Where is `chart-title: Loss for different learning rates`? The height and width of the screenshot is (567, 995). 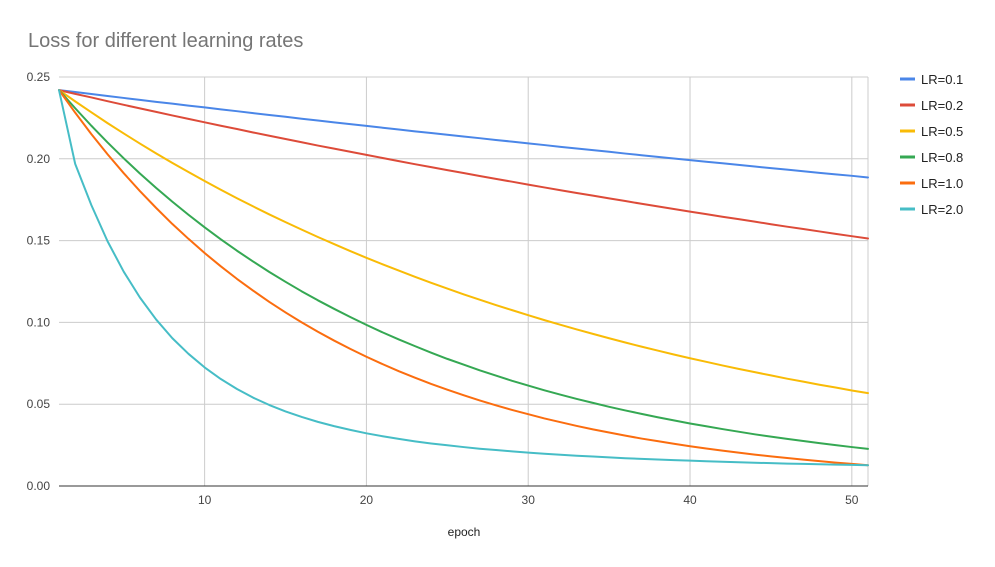
chart-title: Loss for different learning rates is located at coordinates (165, 41).